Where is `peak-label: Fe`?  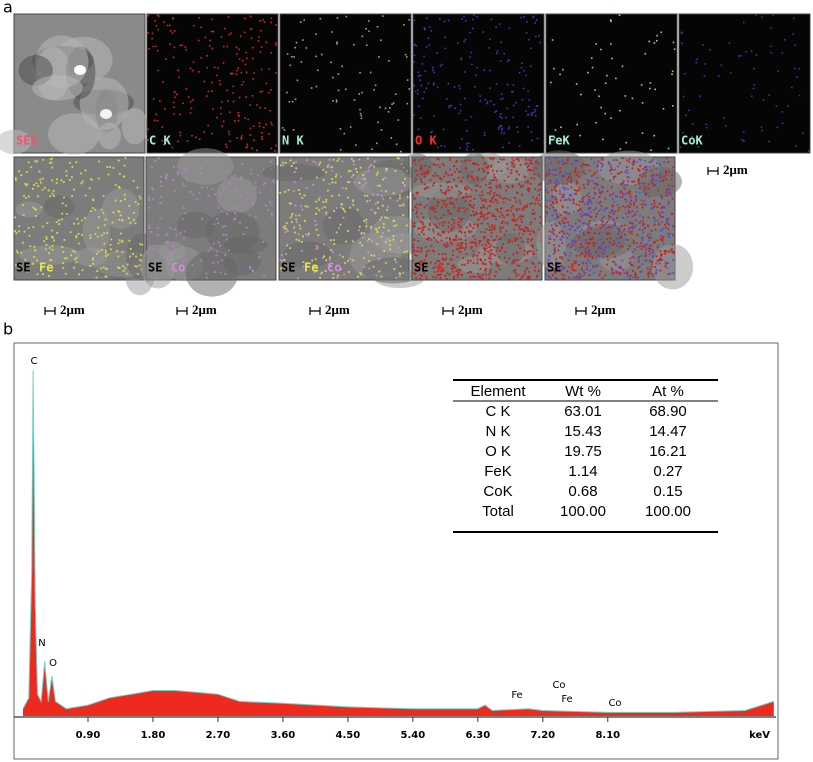 peak-label: Fe is located at coordinates (516, 695).